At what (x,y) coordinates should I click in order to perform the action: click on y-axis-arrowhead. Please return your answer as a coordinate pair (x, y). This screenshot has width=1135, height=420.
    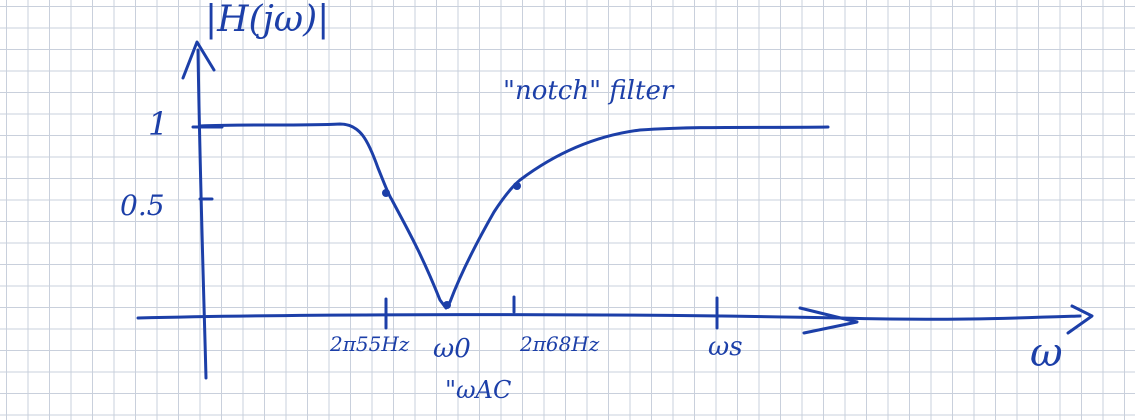
    Looking at the image, I should click on (198, 60).